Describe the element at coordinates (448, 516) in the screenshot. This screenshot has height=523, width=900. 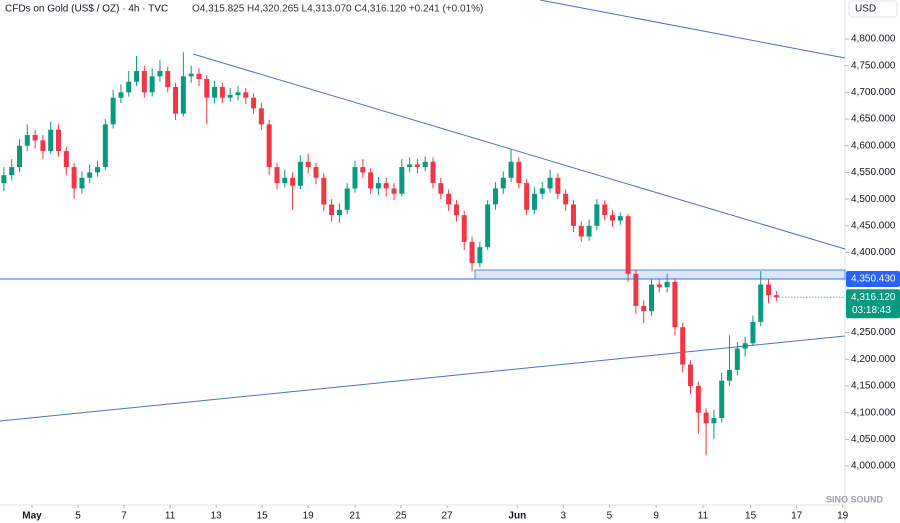
I see `x-tick-label: 27` at that location.